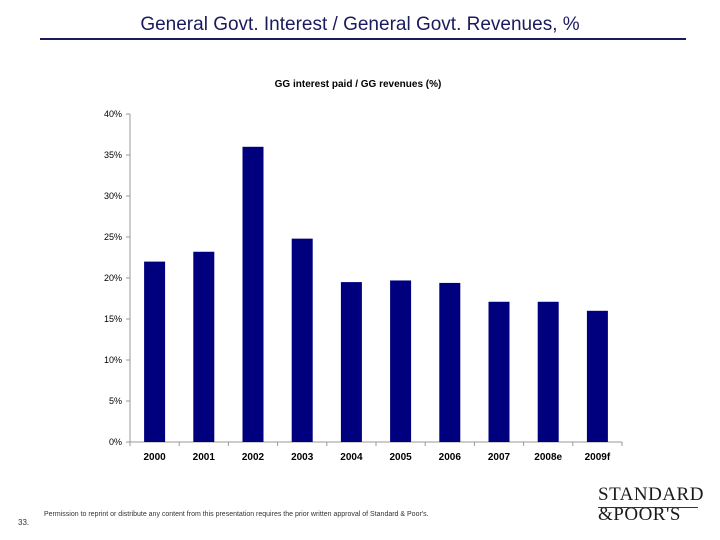  Describe the element at coordinates (401, 361) in the screenshot. I see `bar-2005` at that location.